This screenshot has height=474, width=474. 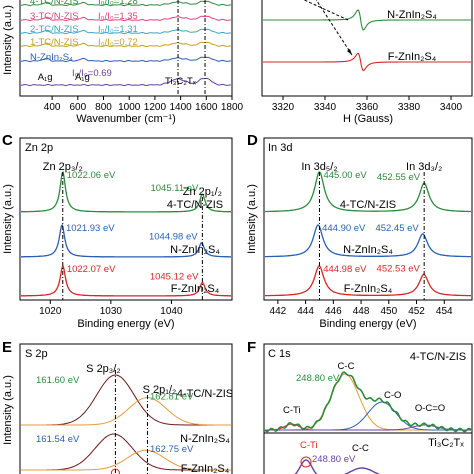 What do you see at coordinates (392, 395) in the screenshot?
I see `panel-f-component-label: C-O` at bounding box center [392, 395].